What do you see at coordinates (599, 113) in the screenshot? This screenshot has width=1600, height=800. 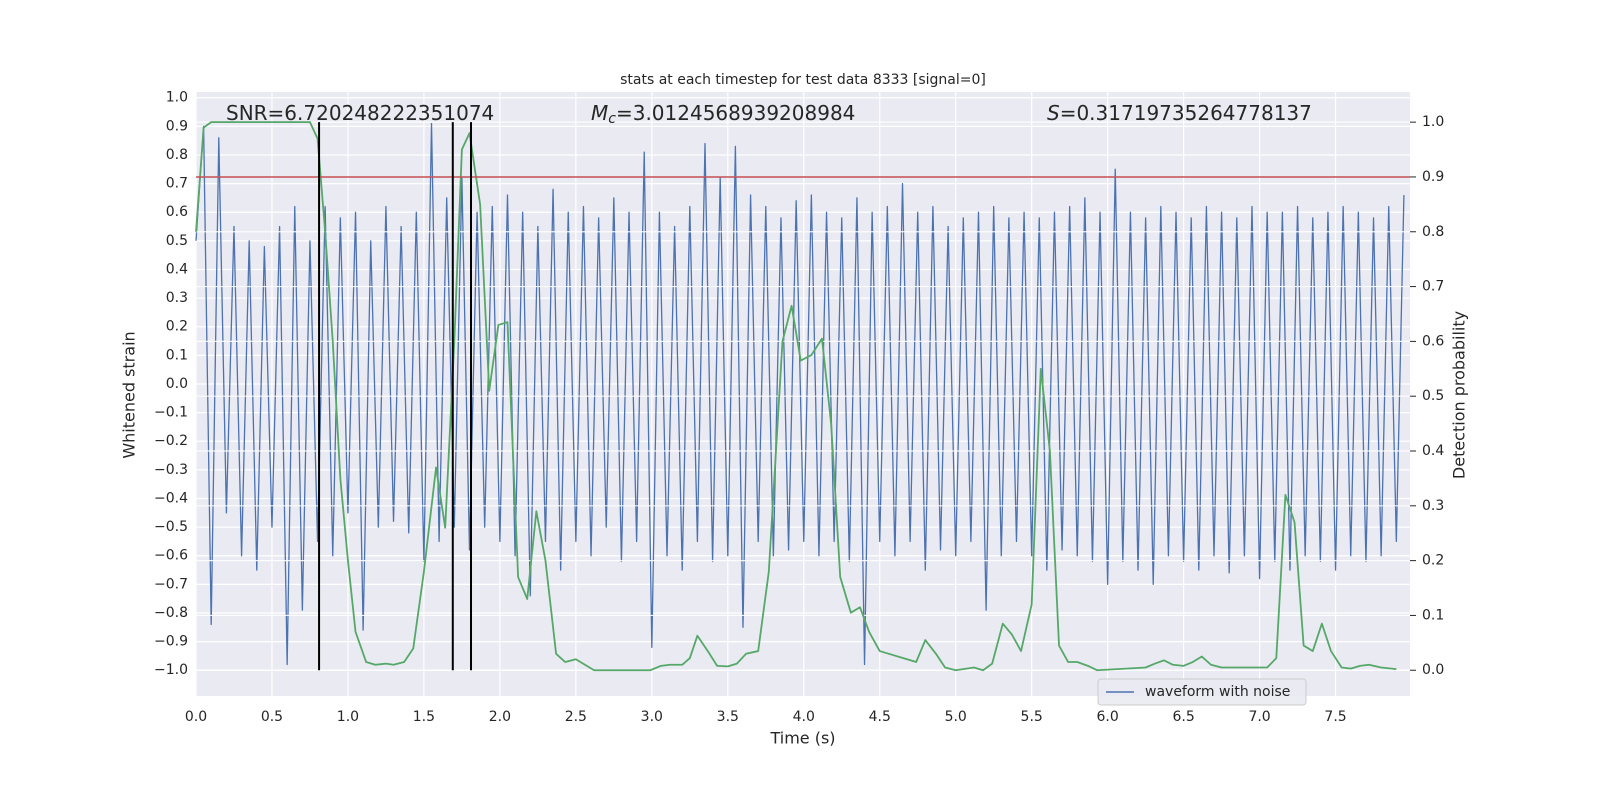 I see `annotation-symbol: M` at bounding box center [599, 113].